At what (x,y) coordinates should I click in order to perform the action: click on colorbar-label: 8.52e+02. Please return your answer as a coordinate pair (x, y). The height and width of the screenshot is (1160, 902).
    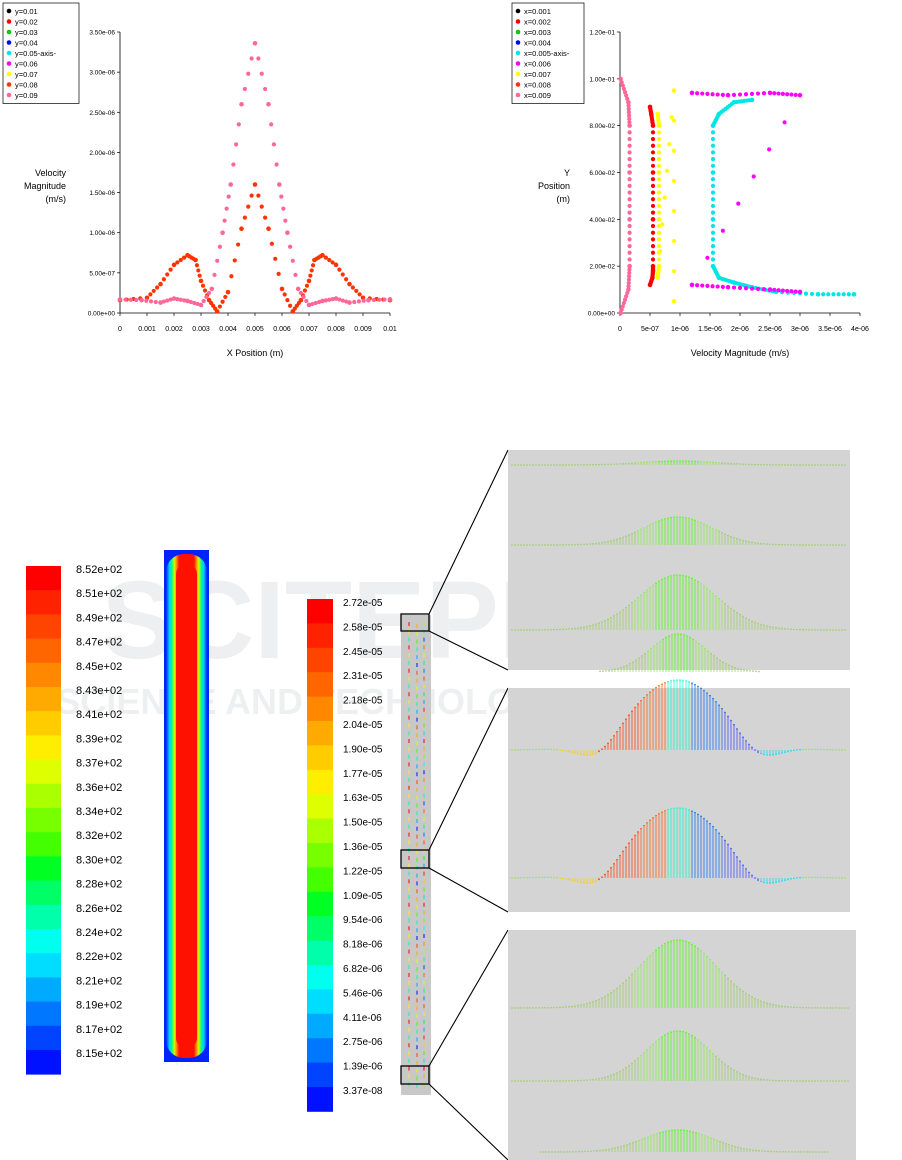
    Looking at the image, I should click on (99, 570).